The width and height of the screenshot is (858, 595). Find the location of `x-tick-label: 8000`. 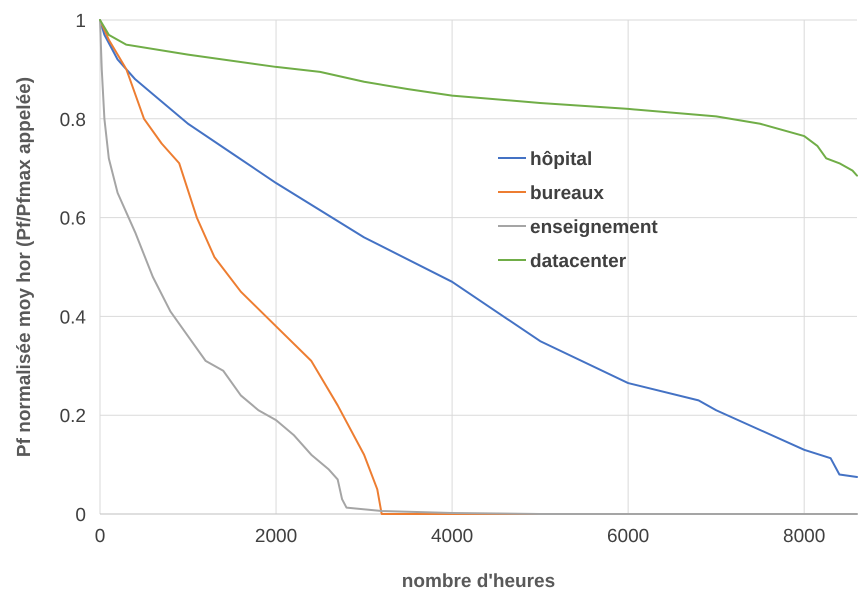

x-tick-label: 8000 is located at coordinates (804, 536).